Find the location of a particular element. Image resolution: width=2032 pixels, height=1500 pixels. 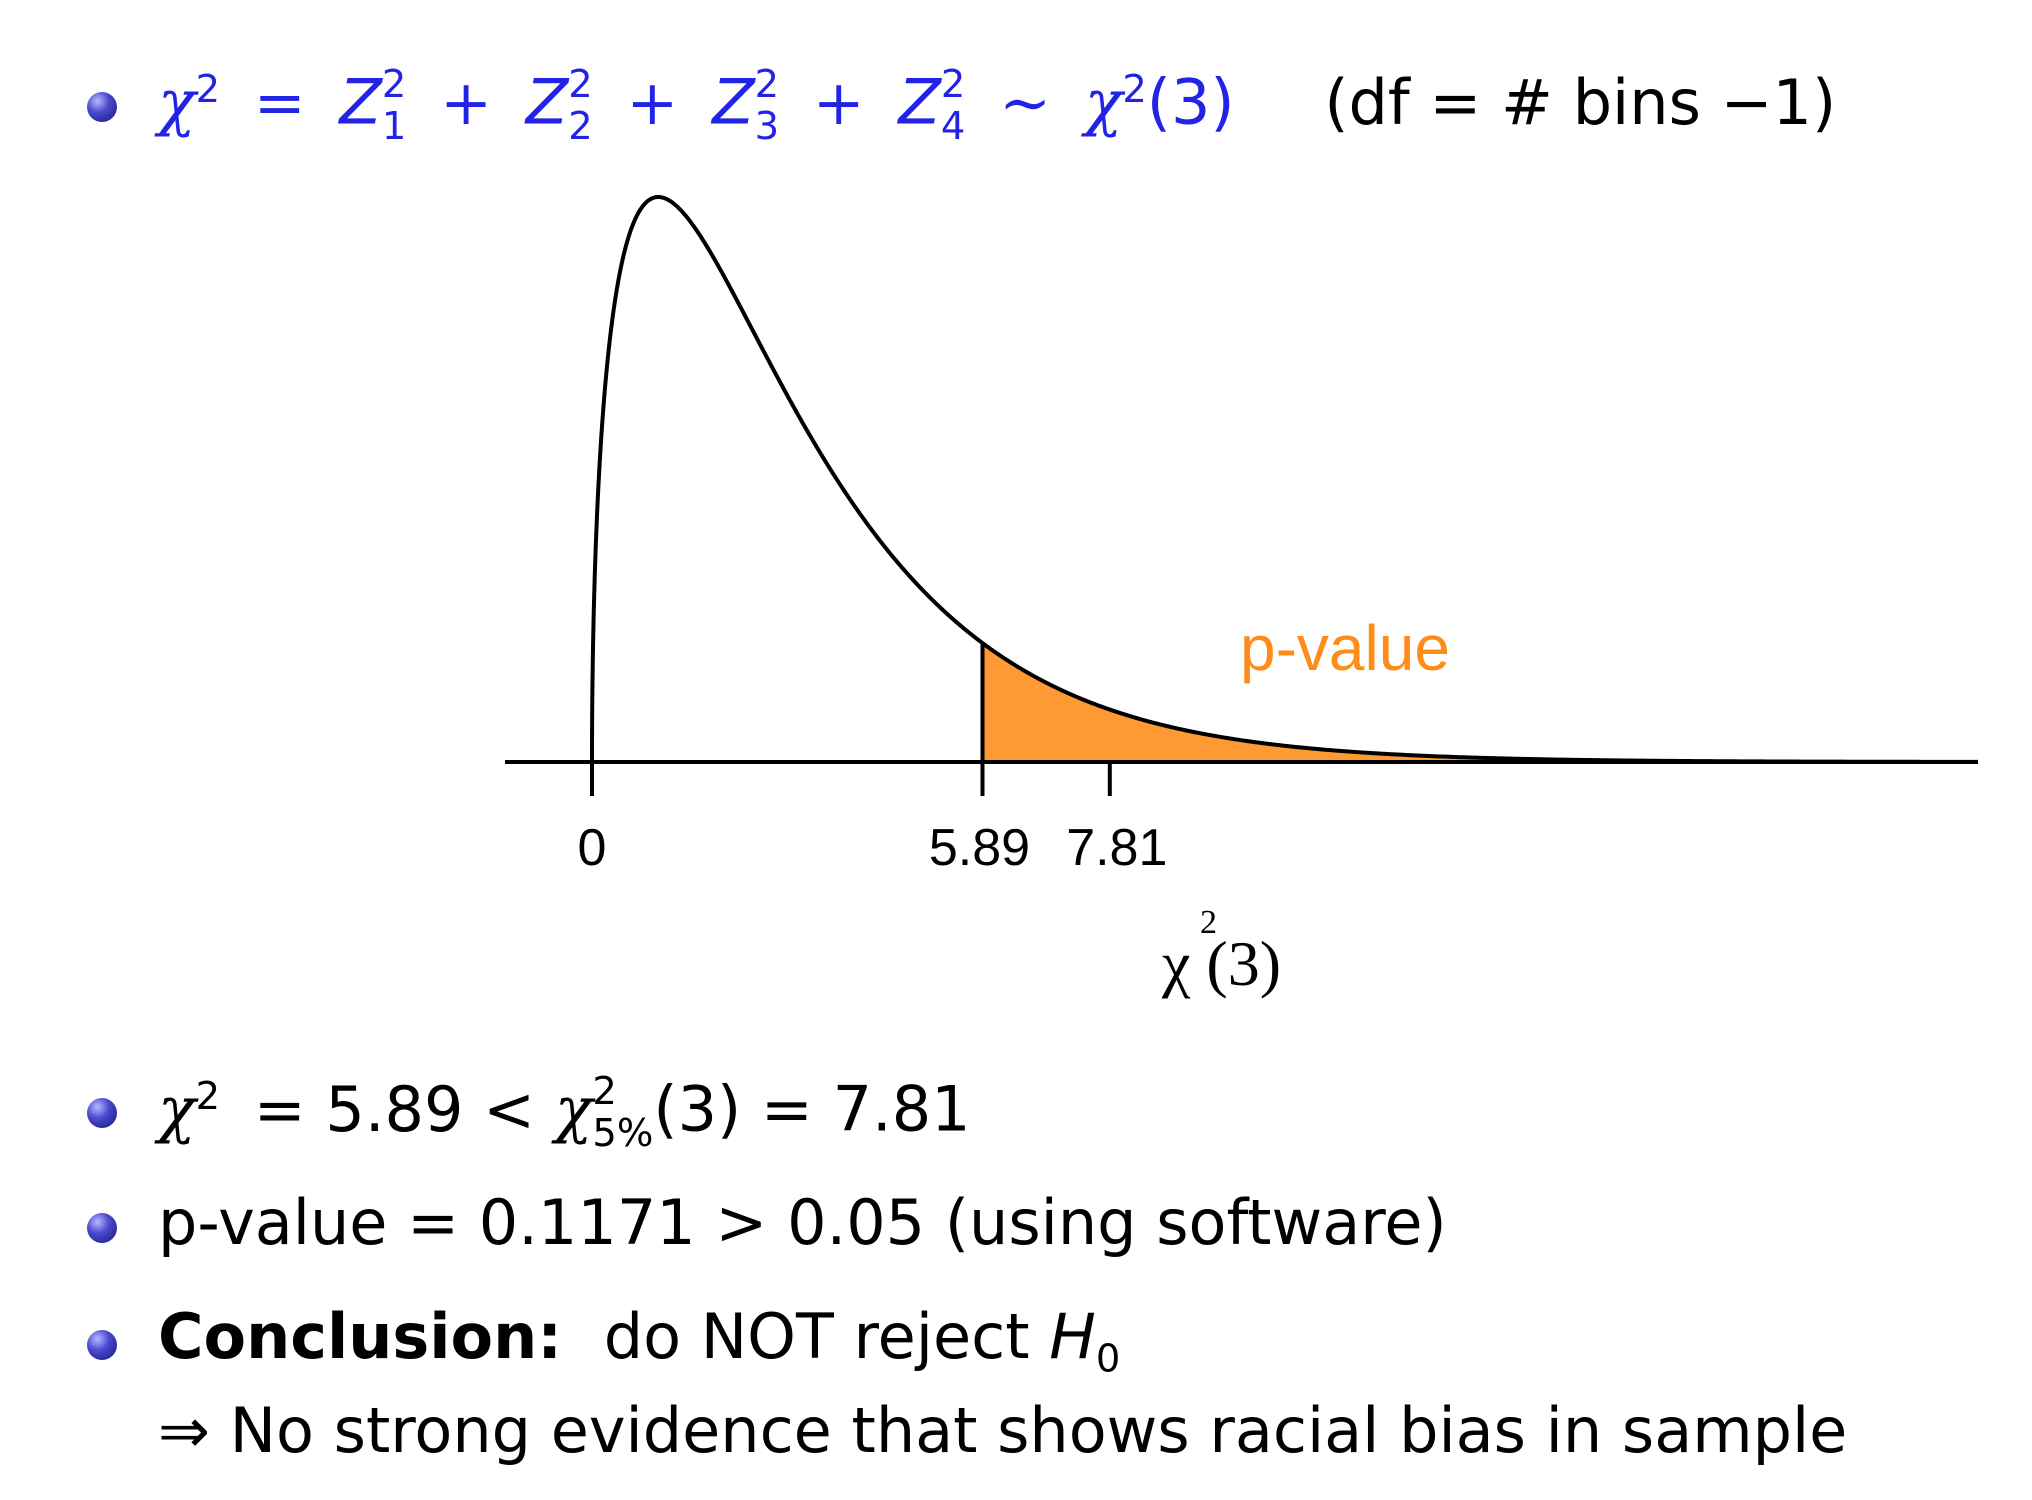

x-axis-label: χ (3) is located at coordinates (1221, 963).